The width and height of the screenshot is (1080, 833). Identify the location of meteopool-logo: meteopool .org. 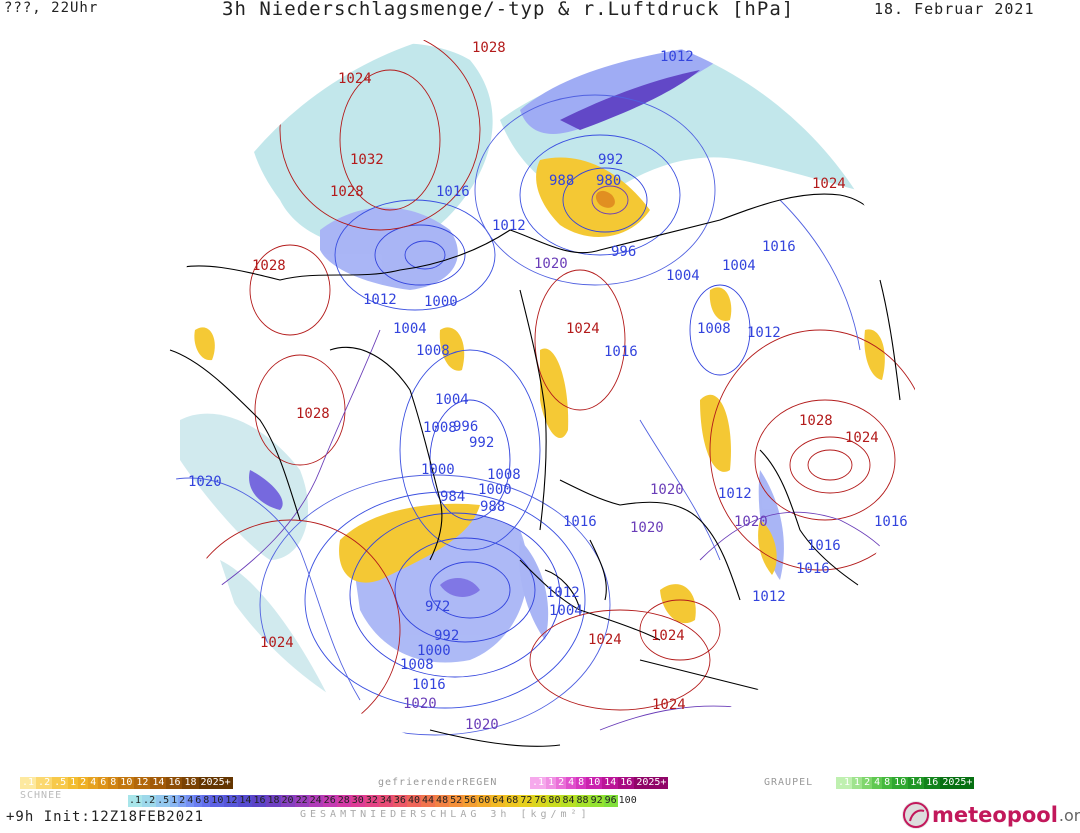
(991, 815).